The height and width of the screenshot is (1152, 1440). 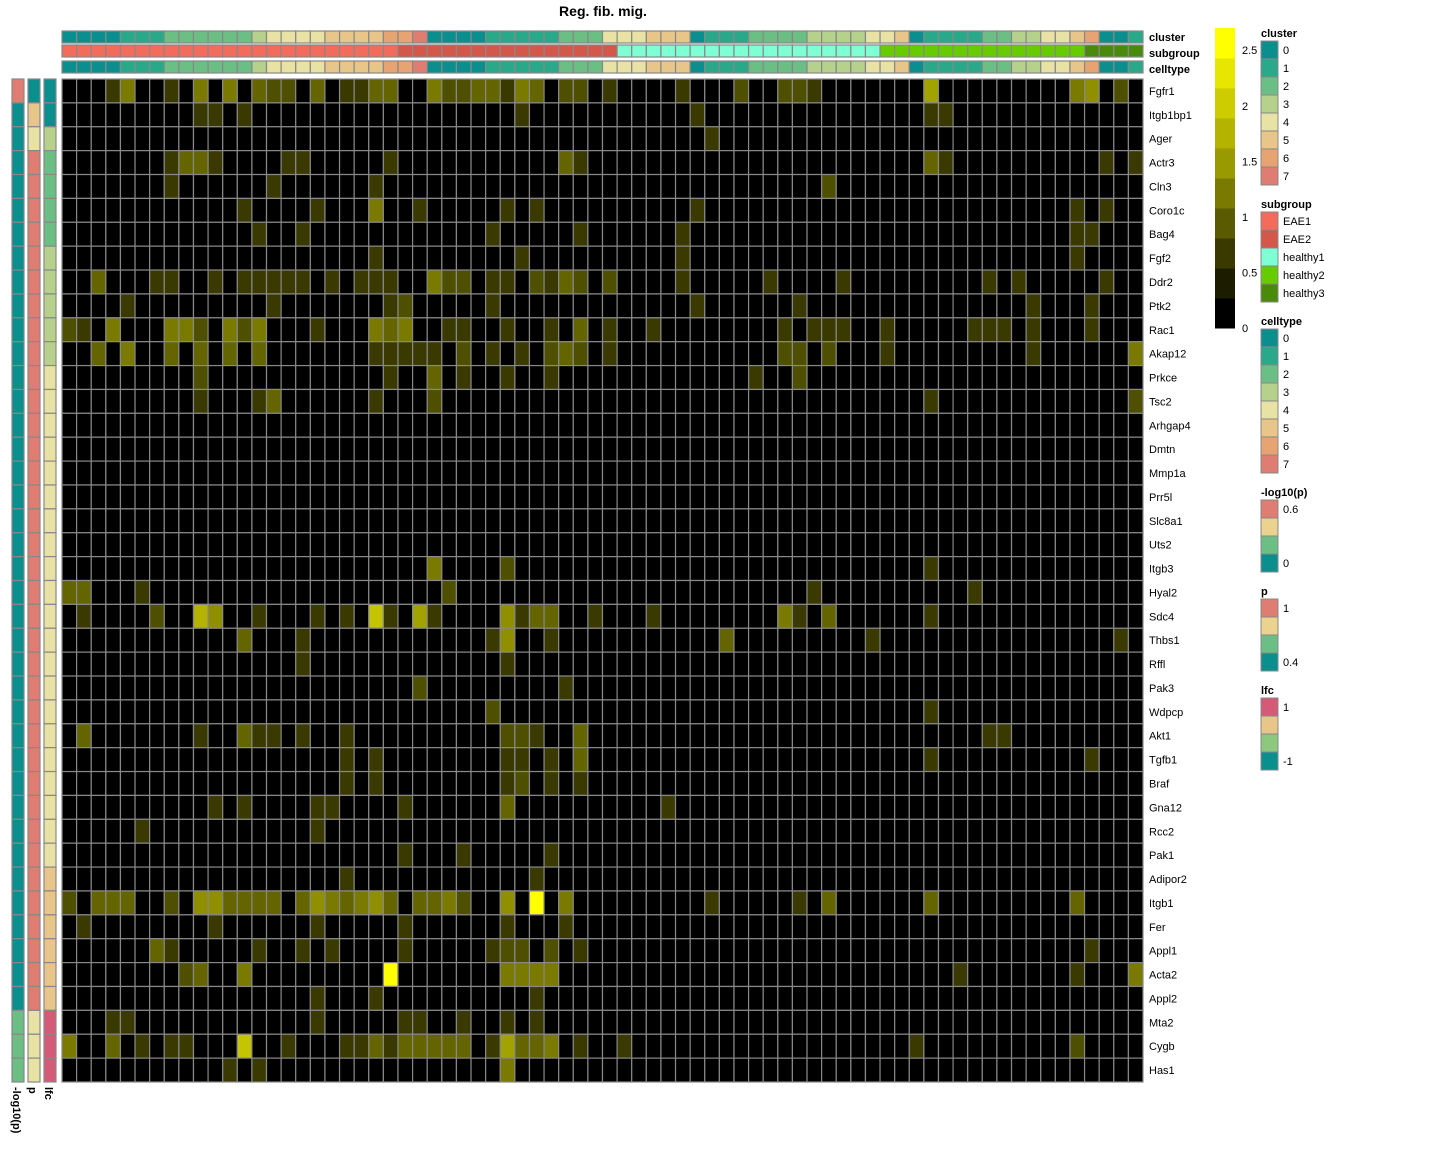 I want to click on row-label: Rffl, so click(x=1157, y=665).